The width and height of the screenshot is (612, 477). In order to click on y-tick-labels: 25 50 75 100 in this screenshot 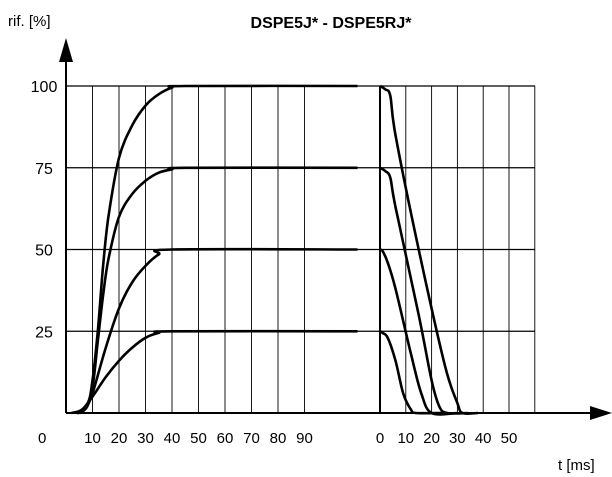, I will do `click(44, 210)`.